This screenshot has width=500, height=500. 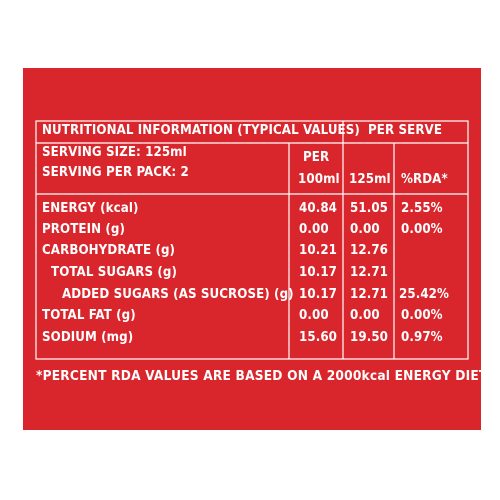 What do you see at coordinates (318, 337) in the screenshot?
I see `value-per100: 15.60` at bounding box center [318, 337].